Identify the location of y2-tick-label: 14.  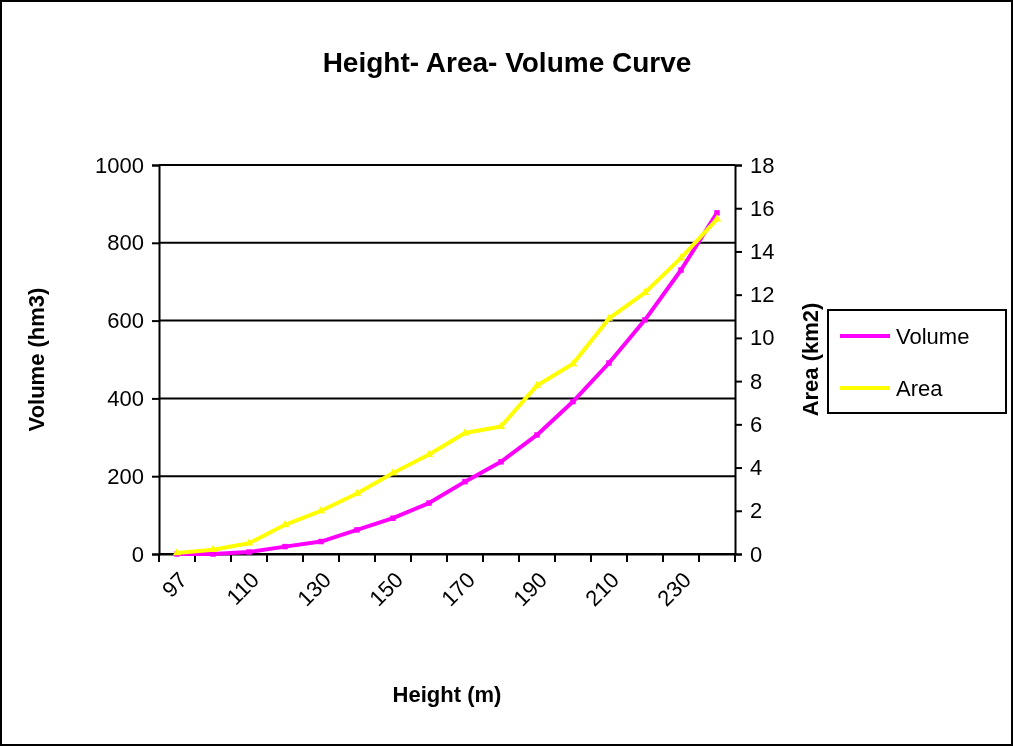
(762, 251).